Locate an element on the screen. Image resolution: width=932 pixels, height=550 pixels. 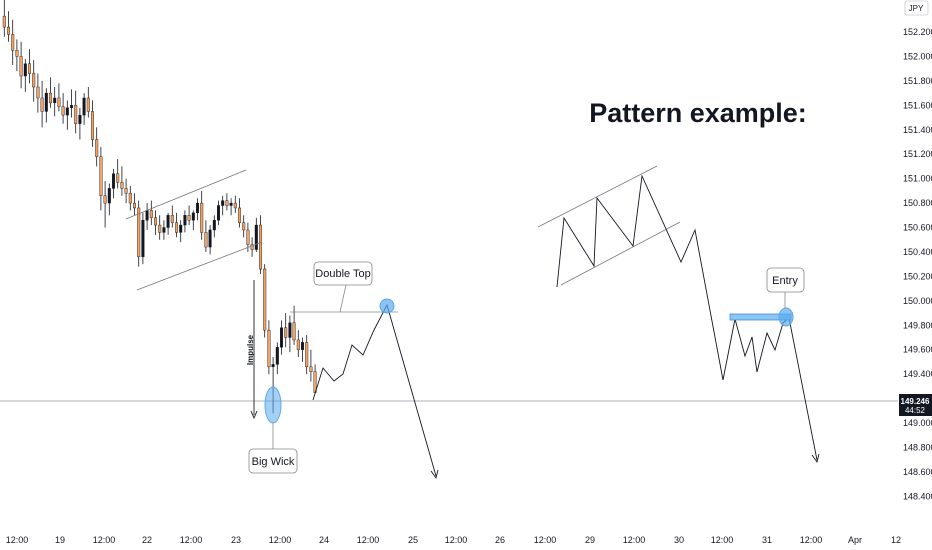
x-tick-label: 31 is located at coordinates (767, 540).